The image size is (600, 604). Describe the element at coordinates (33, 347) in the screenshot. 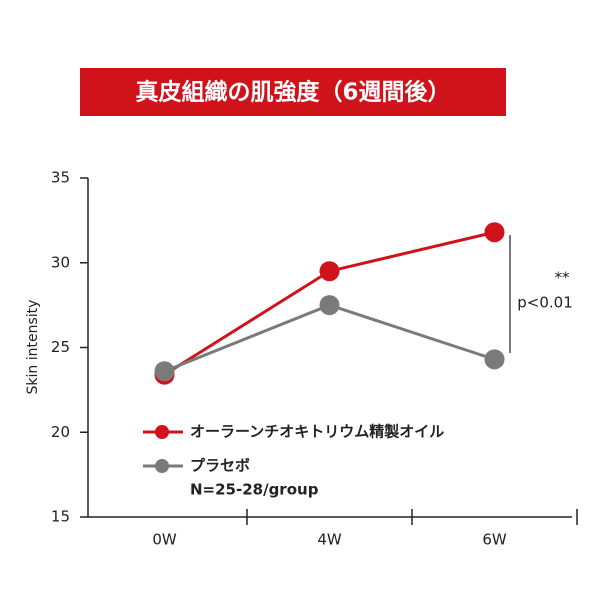

I see `y-axis-label: Skin intensity` at that location.